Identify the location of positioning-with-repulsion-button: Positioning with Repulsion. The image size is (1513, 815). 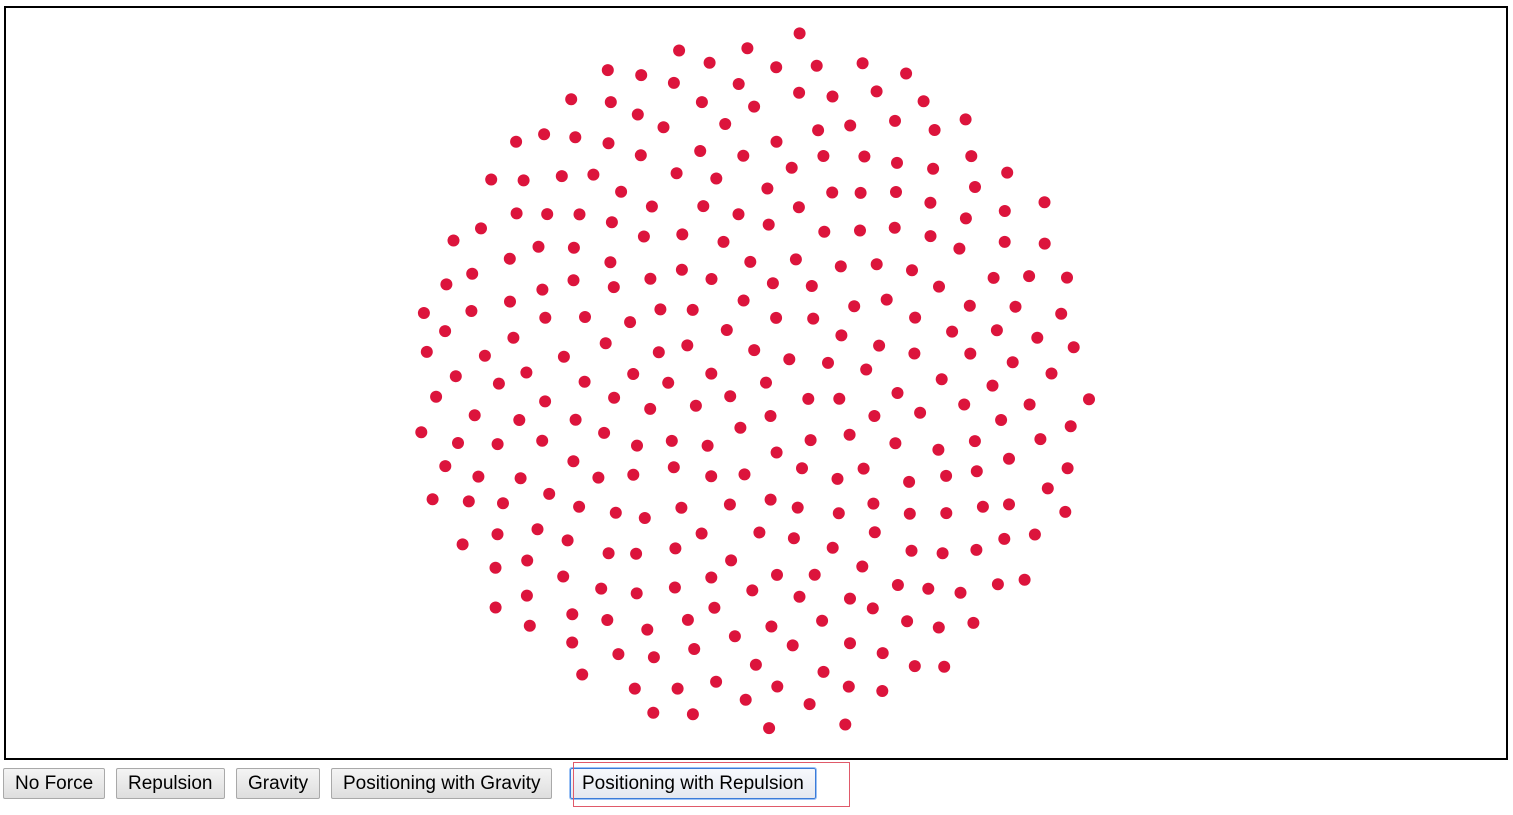
(693, 783).